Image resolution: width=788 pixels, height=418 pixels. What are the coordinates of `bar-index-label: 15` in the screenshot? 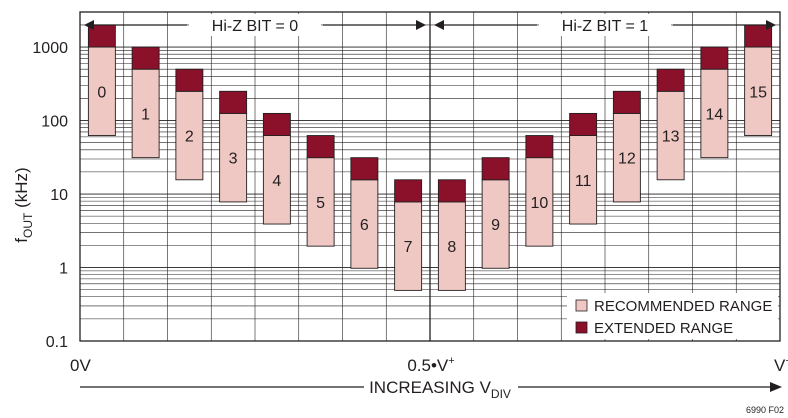 It's located at (758, 92).